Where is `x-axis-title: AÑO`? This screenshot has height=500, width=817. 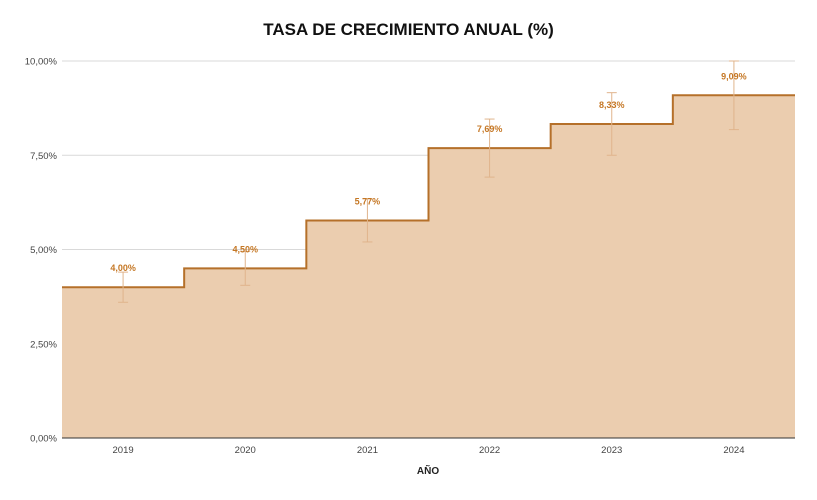
x-axis-title: AÑO is located at coordinates (428, 471).